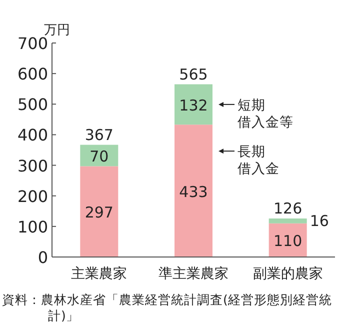  I want to click on data-label: 132, so click(193, 105).